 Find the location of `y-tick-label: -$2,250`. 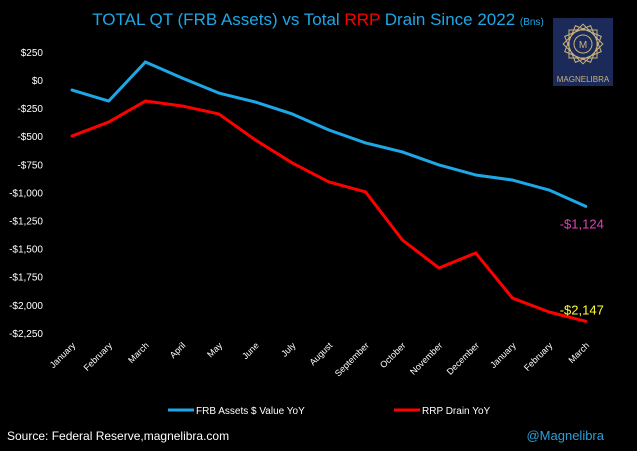

y-tick-label: -$2,250 is located at coordinates (26, 334).